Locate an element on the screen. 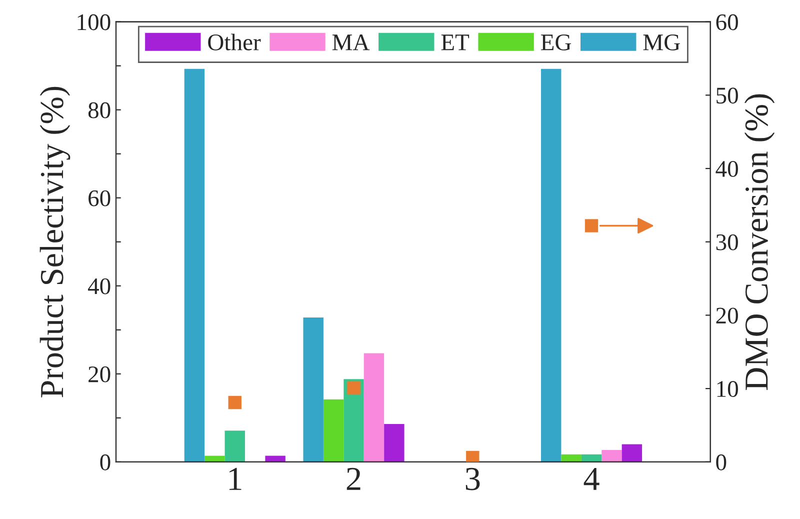 Image resolution: width=800 pixels, height=519 pixels. y2-tick-label: 20 is located at coordinates (727, 316).